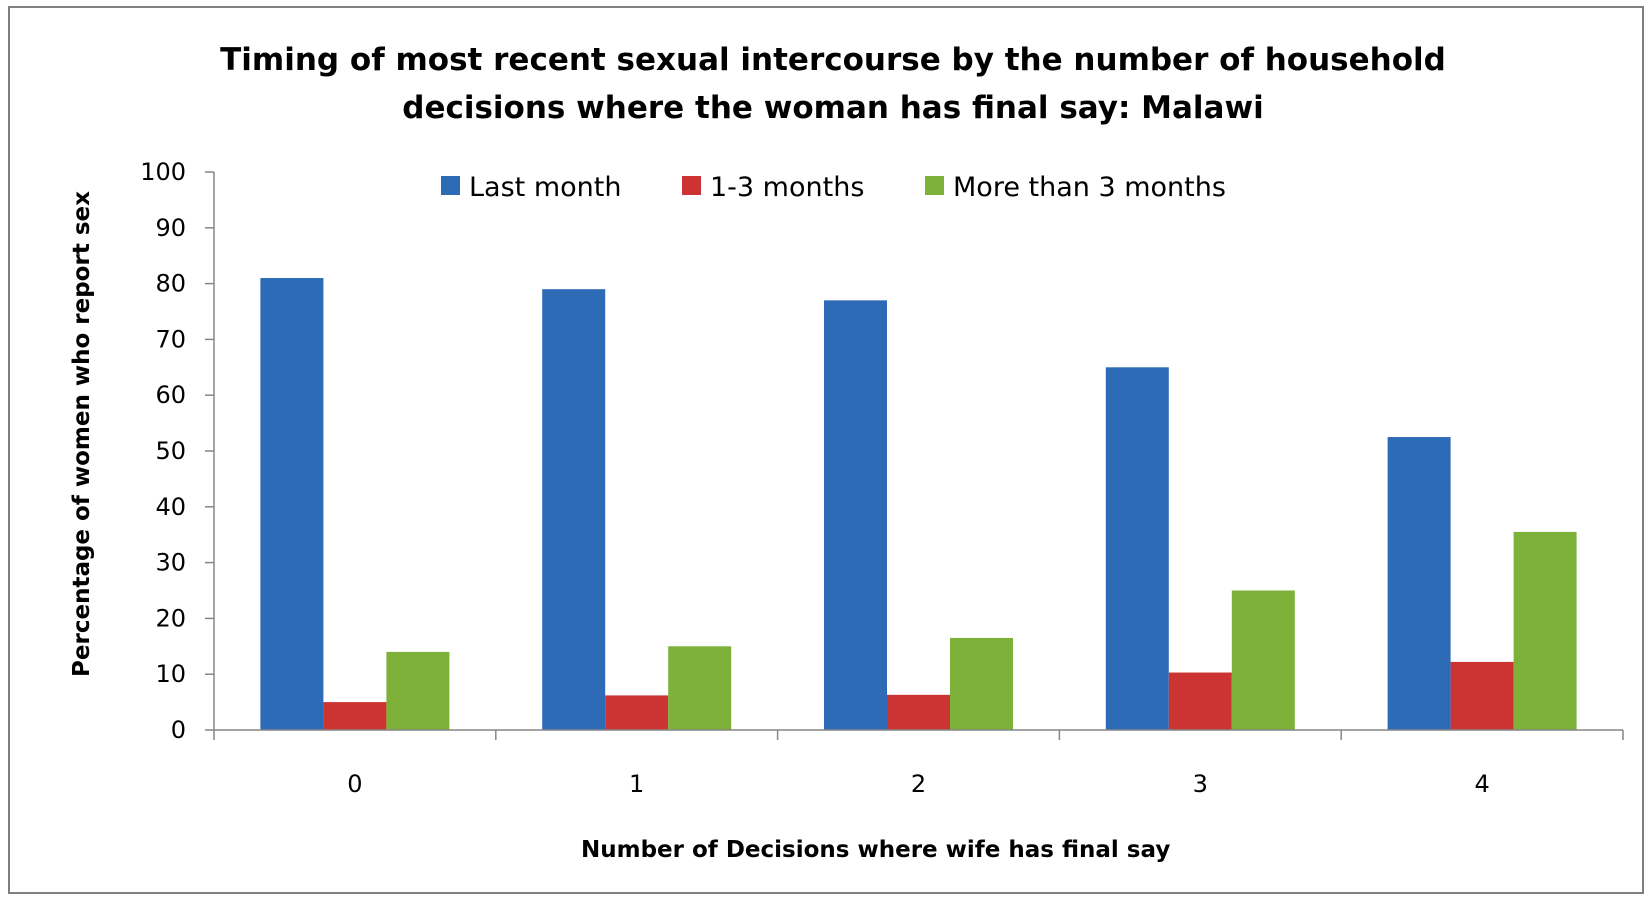 Image resolution: width=1650 pixels, height=901 pixels. I want to click on x-tick-label: 0, so click(354, 784).